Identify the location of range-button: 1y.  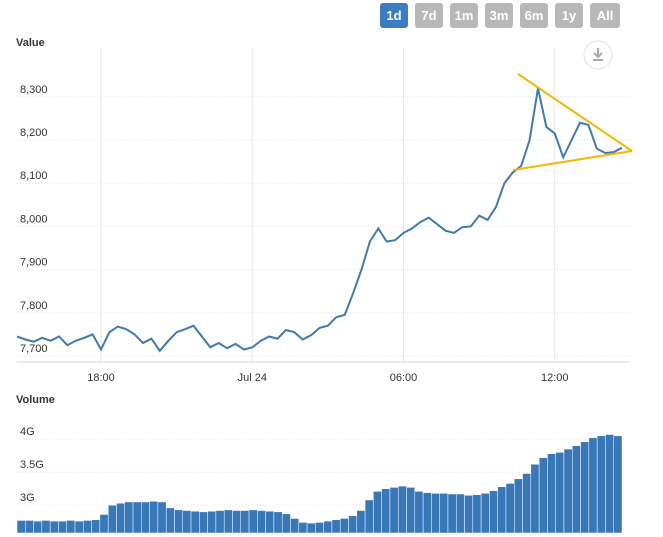
(569, 15).